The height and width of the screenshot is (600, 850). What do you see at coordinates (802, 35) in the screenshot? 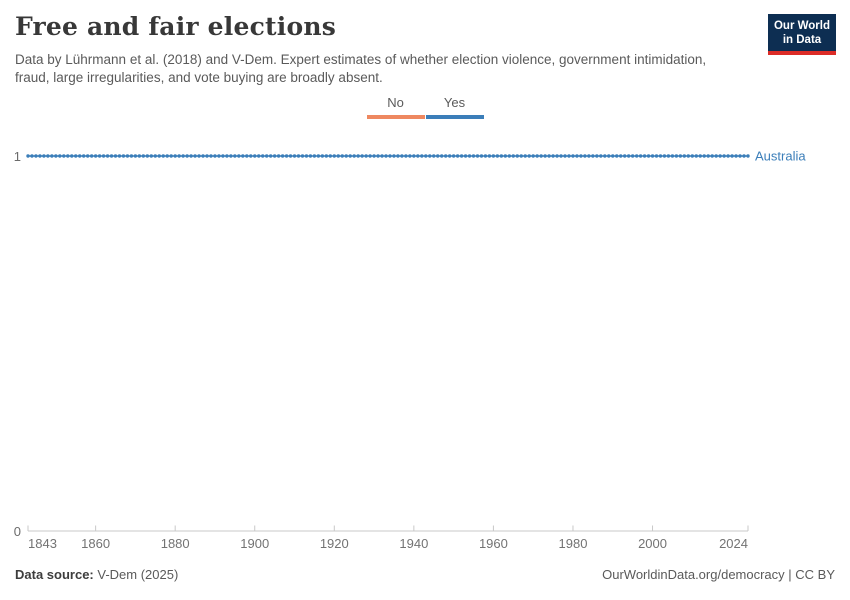
I see `owid-logo: Our World in Data` at bounding box center [802, 35].